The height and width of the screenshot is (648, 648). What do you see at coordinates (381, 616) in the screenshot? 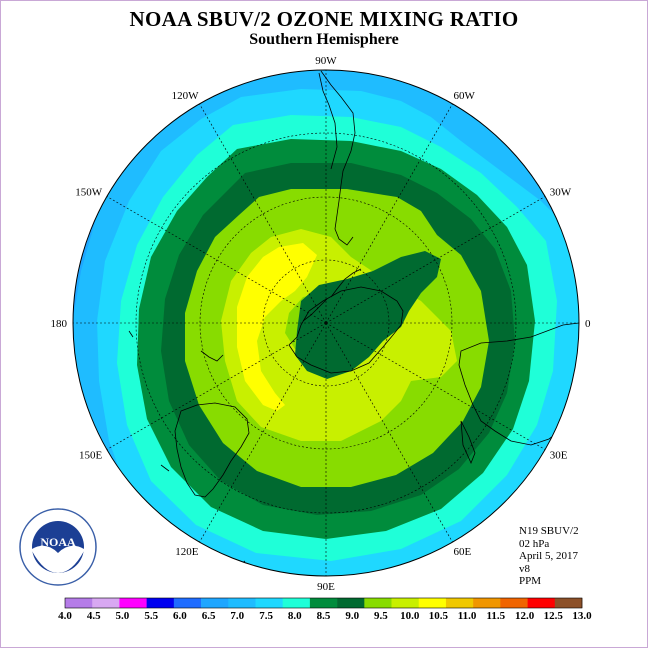
I see `colorbar-tick-label: 9.5` at bounding box center [381, 616].